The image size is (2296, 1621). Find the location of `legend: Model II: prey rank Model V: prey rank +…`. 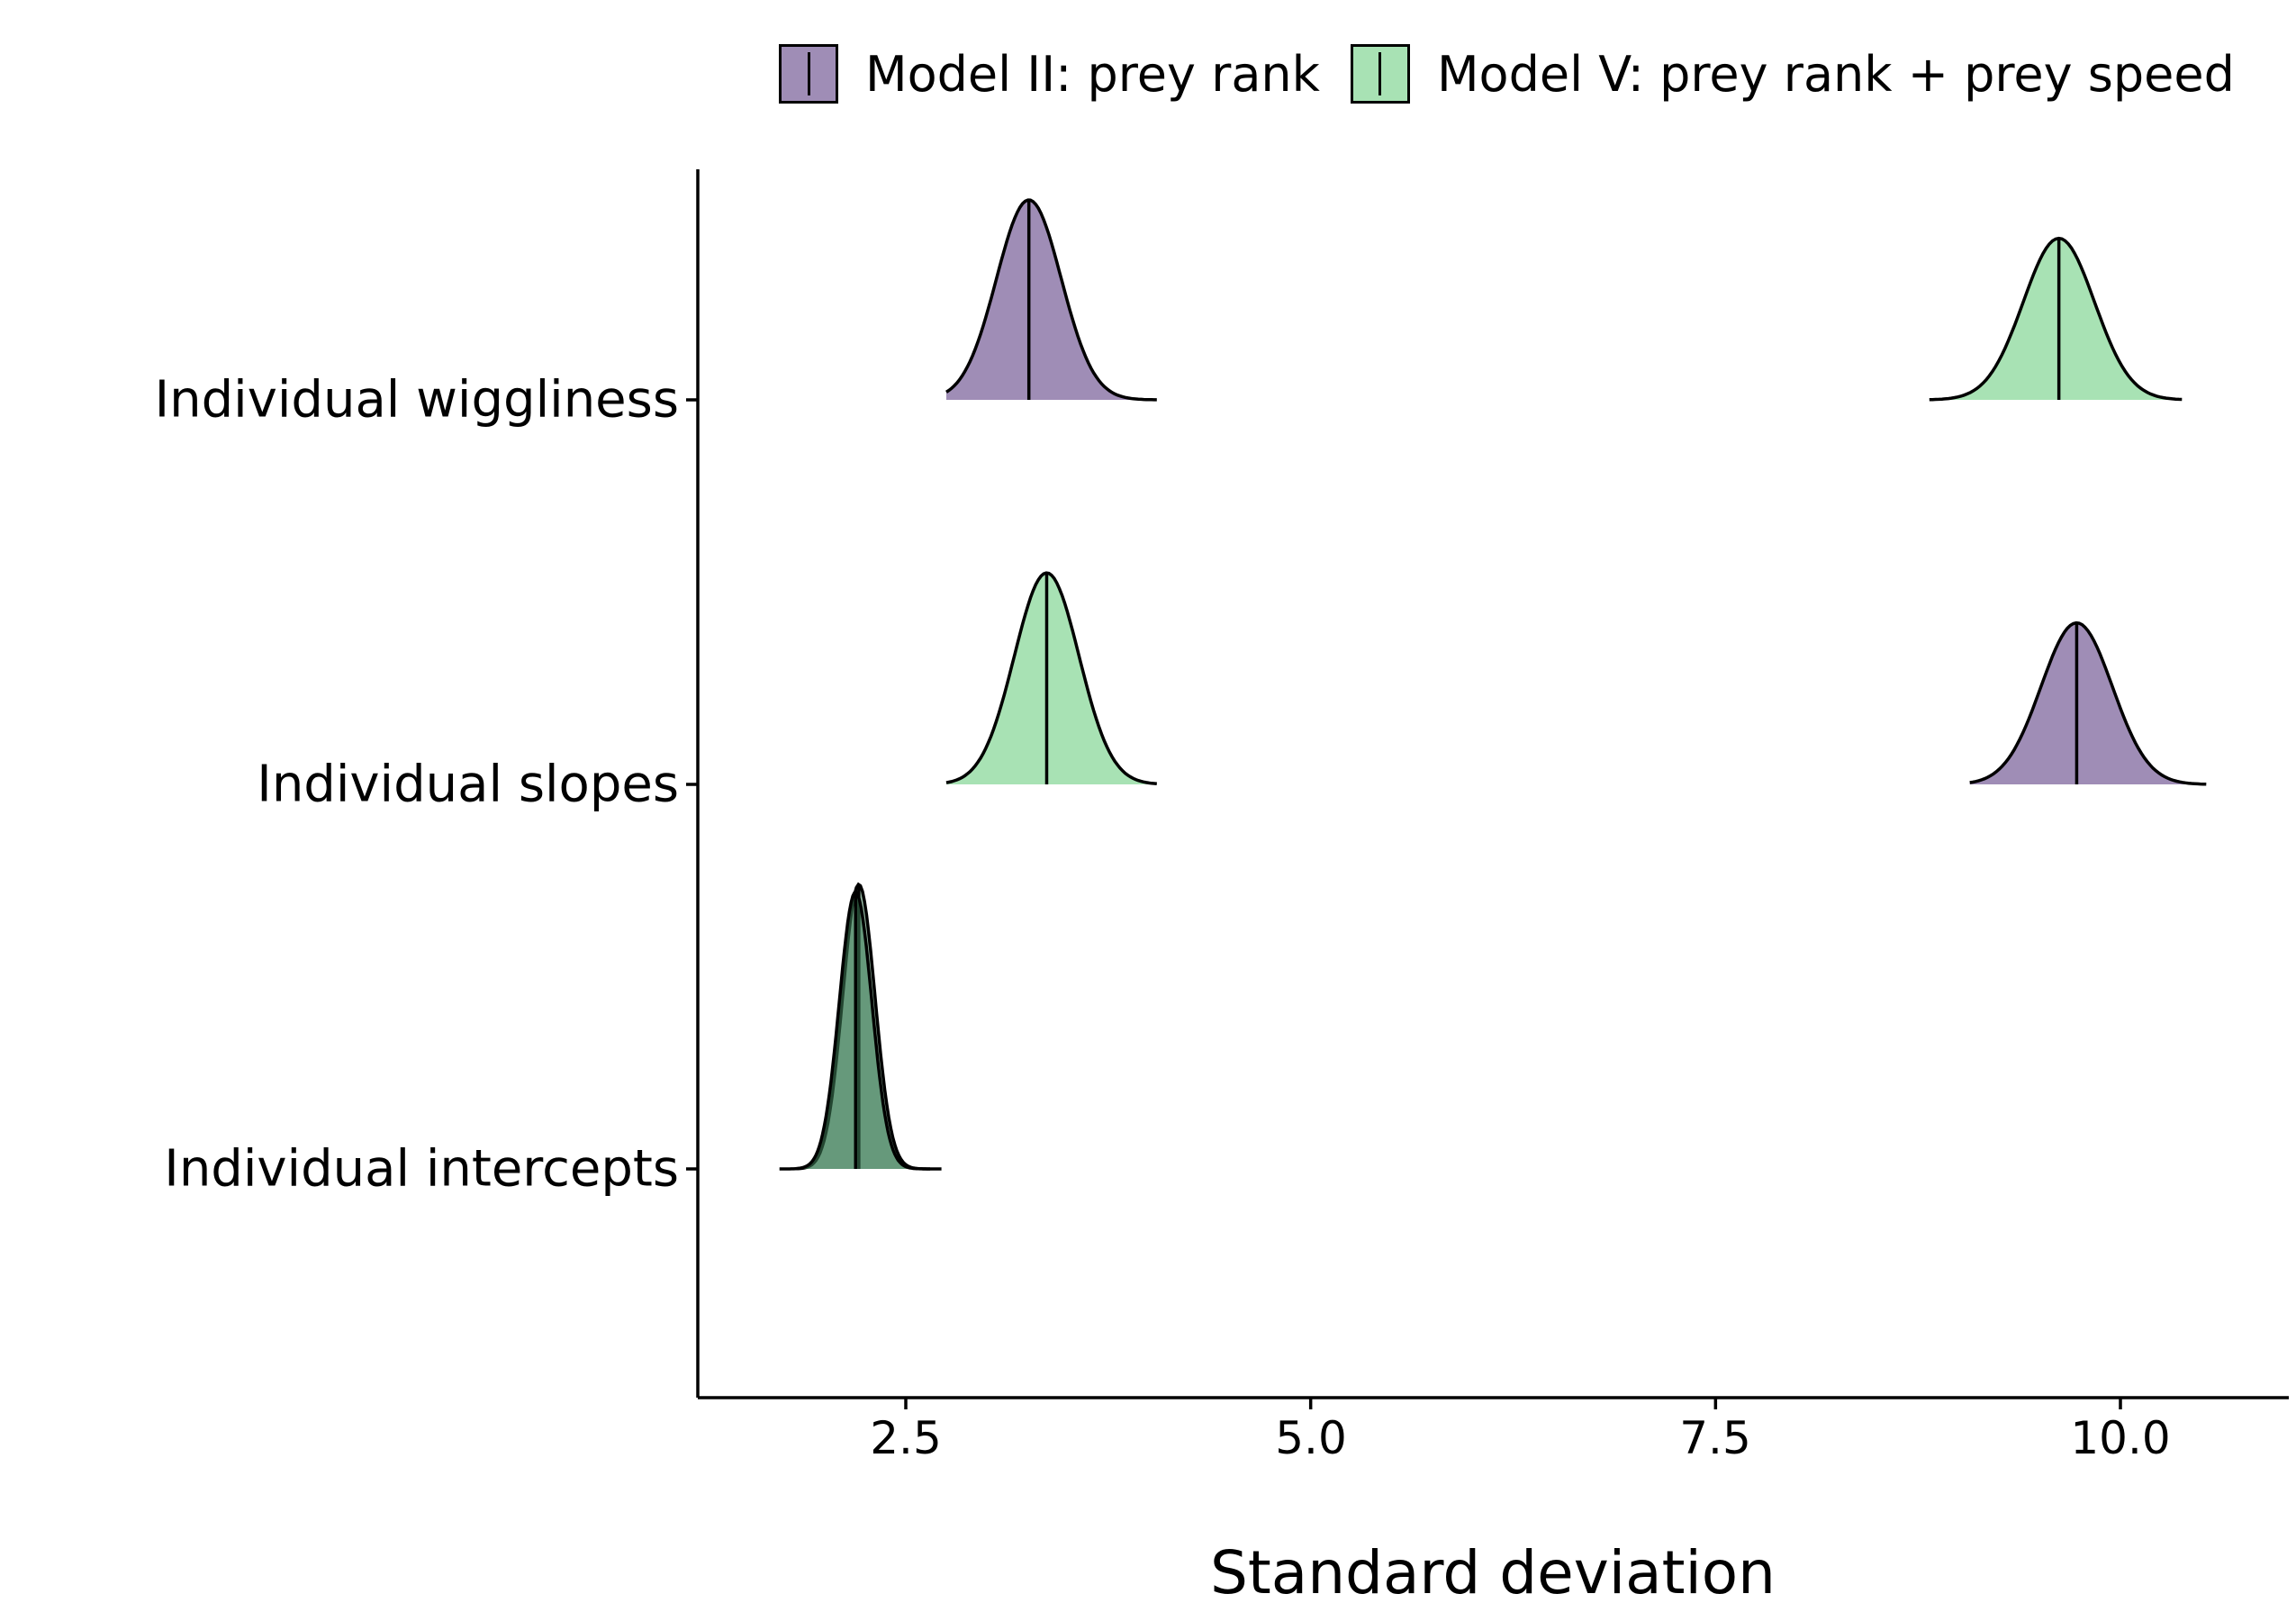

legend: Model II: prey rank Model V: prey rank +… is located at coordinates (1516, 74).